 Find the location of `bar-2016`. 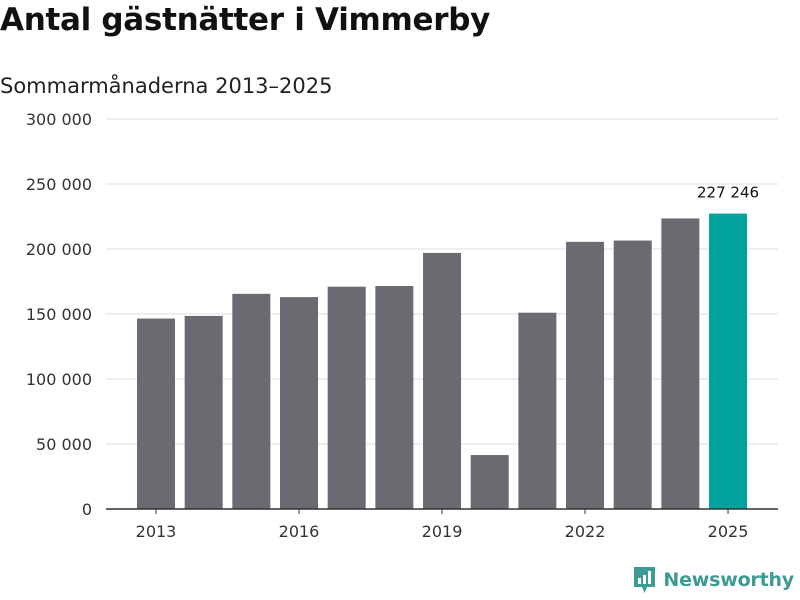

bar-2016 is located at coordinates (299, 403).